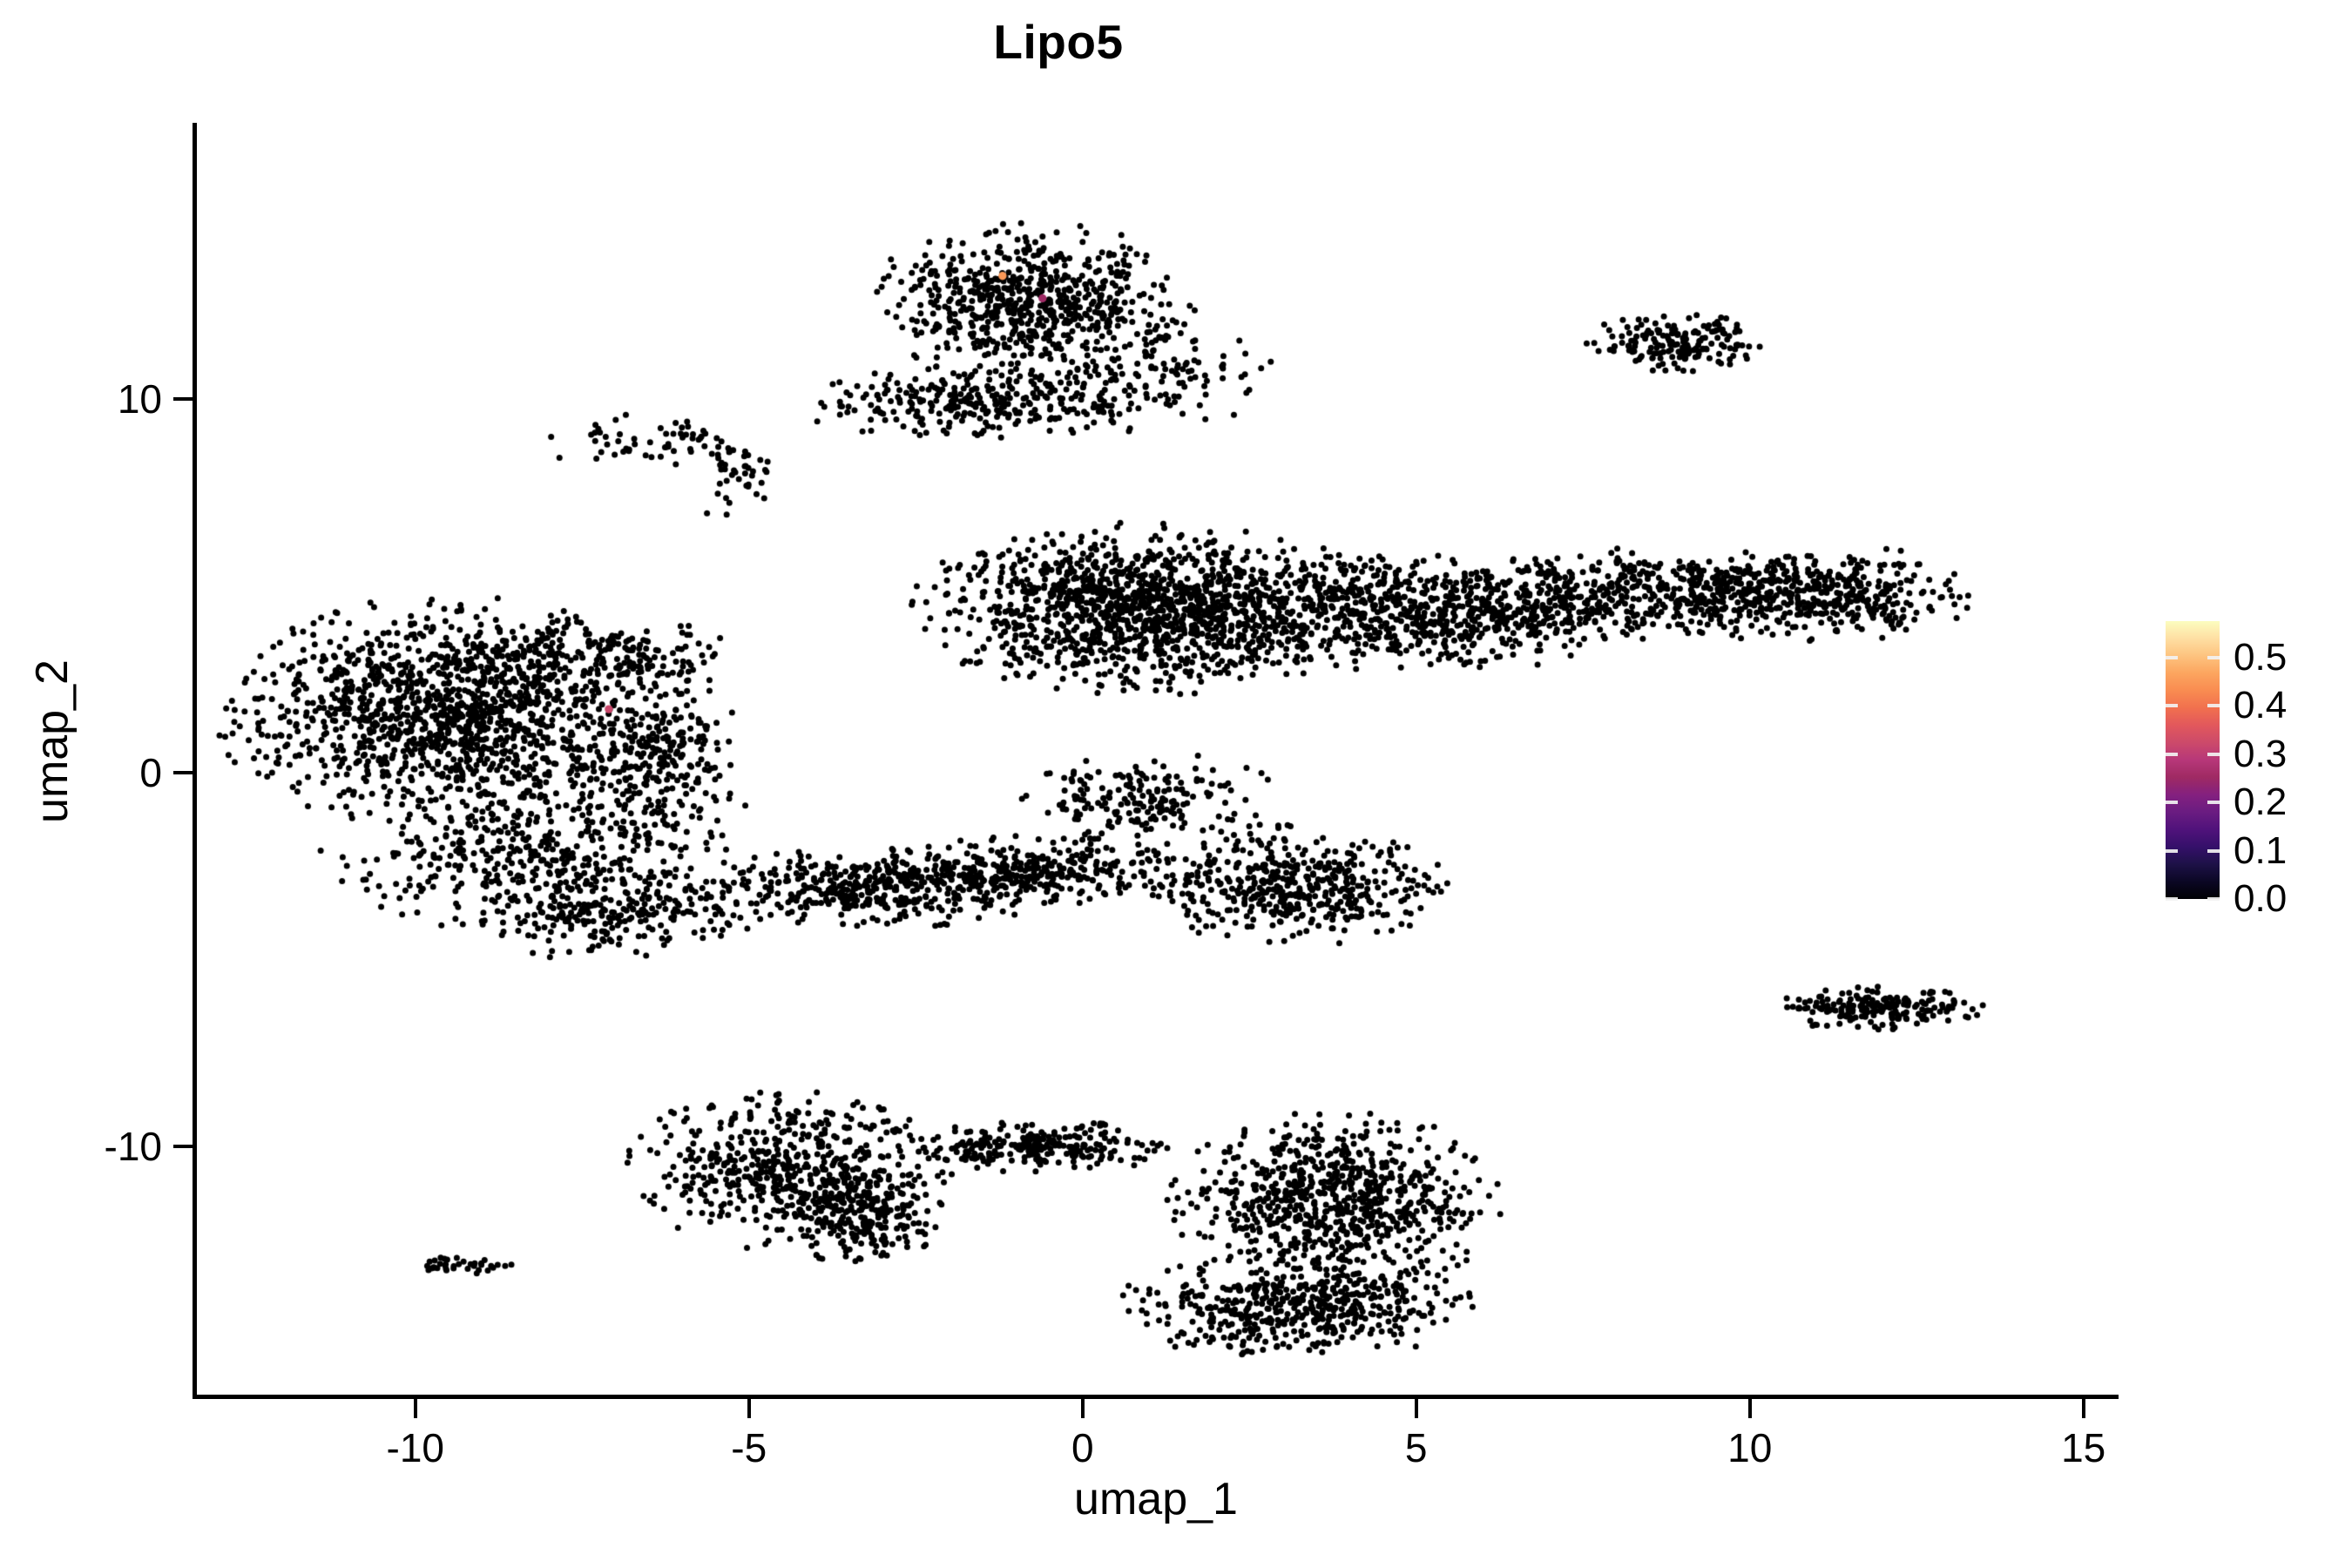 This screenshot has height=1568, width=2352. I want to click on page-title: Lipo5, so click(1058, 42).